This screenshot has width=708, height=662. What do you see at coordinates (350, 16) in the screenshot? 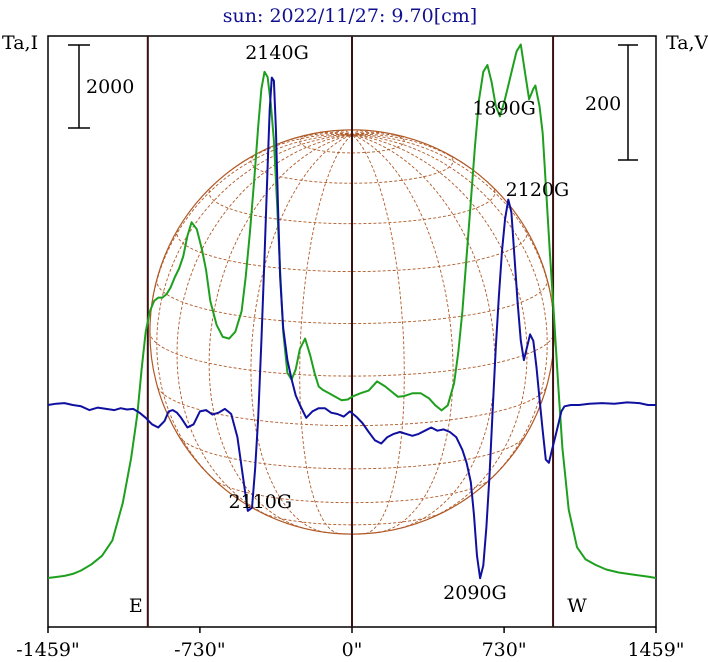
I see `chart-title: sun: 2022/11/27: 9.70[cm]` at bounding box center [350, 16].